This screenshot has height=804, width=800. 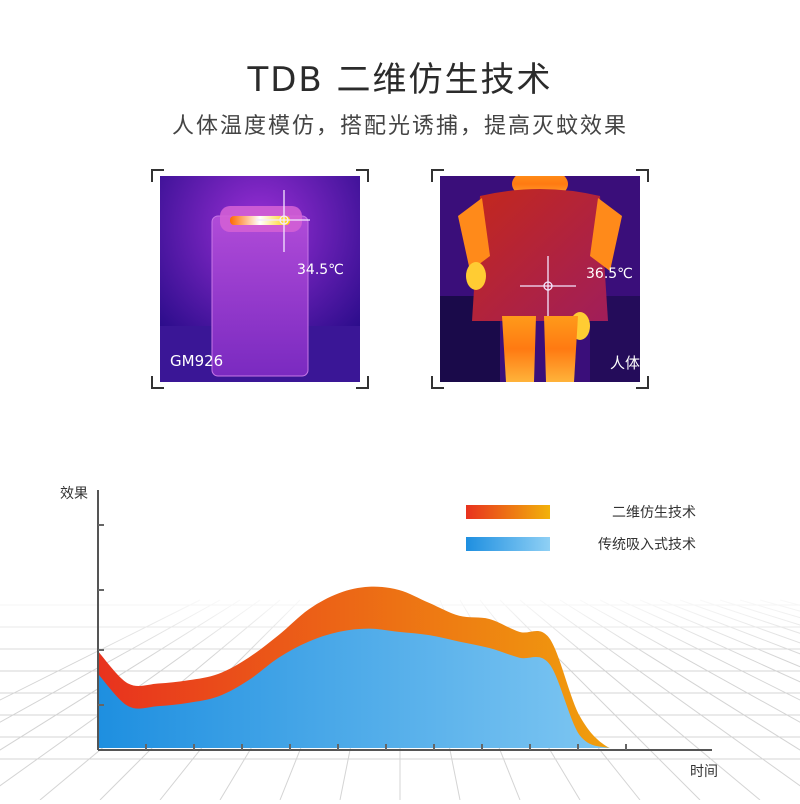 What do you see at coordinates (399, 126) in the screenshot?
I see `page-subtitle: 人体温度模仿，搭配光诱捕，提高灭蚊效果` at bounding box center [399, 126].